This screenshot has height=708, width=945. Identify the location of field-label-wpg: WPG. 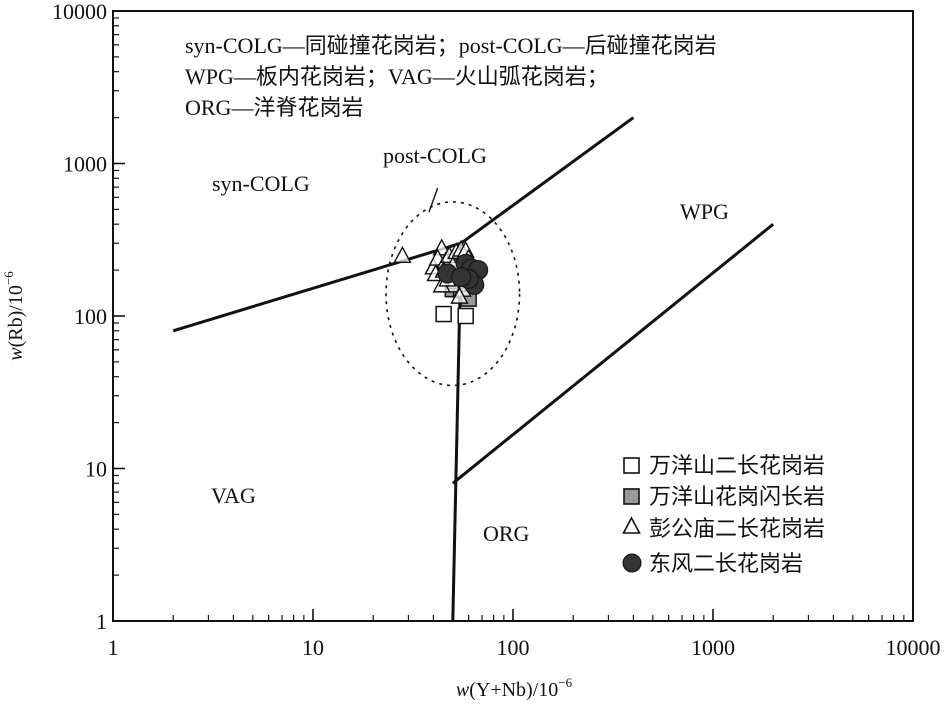
(704, 211).